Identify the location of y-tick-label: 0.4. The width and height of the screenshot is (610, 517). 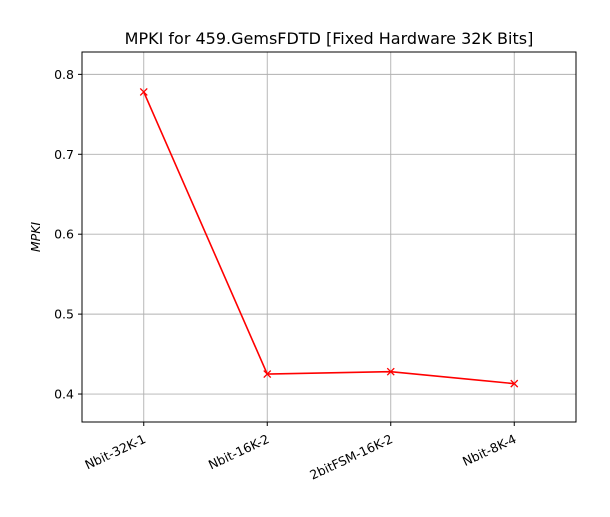
(64, 394).